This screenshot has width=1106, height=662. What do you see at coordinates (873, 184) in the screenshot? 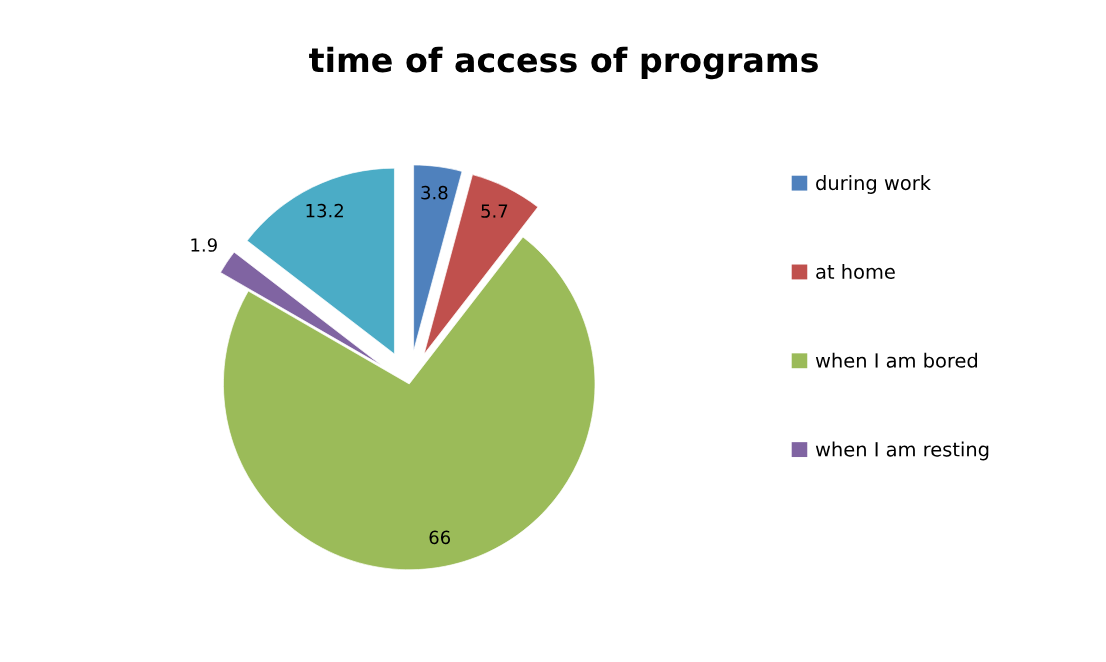
I see `legend-label: during work` at bounding box center [873, 184].